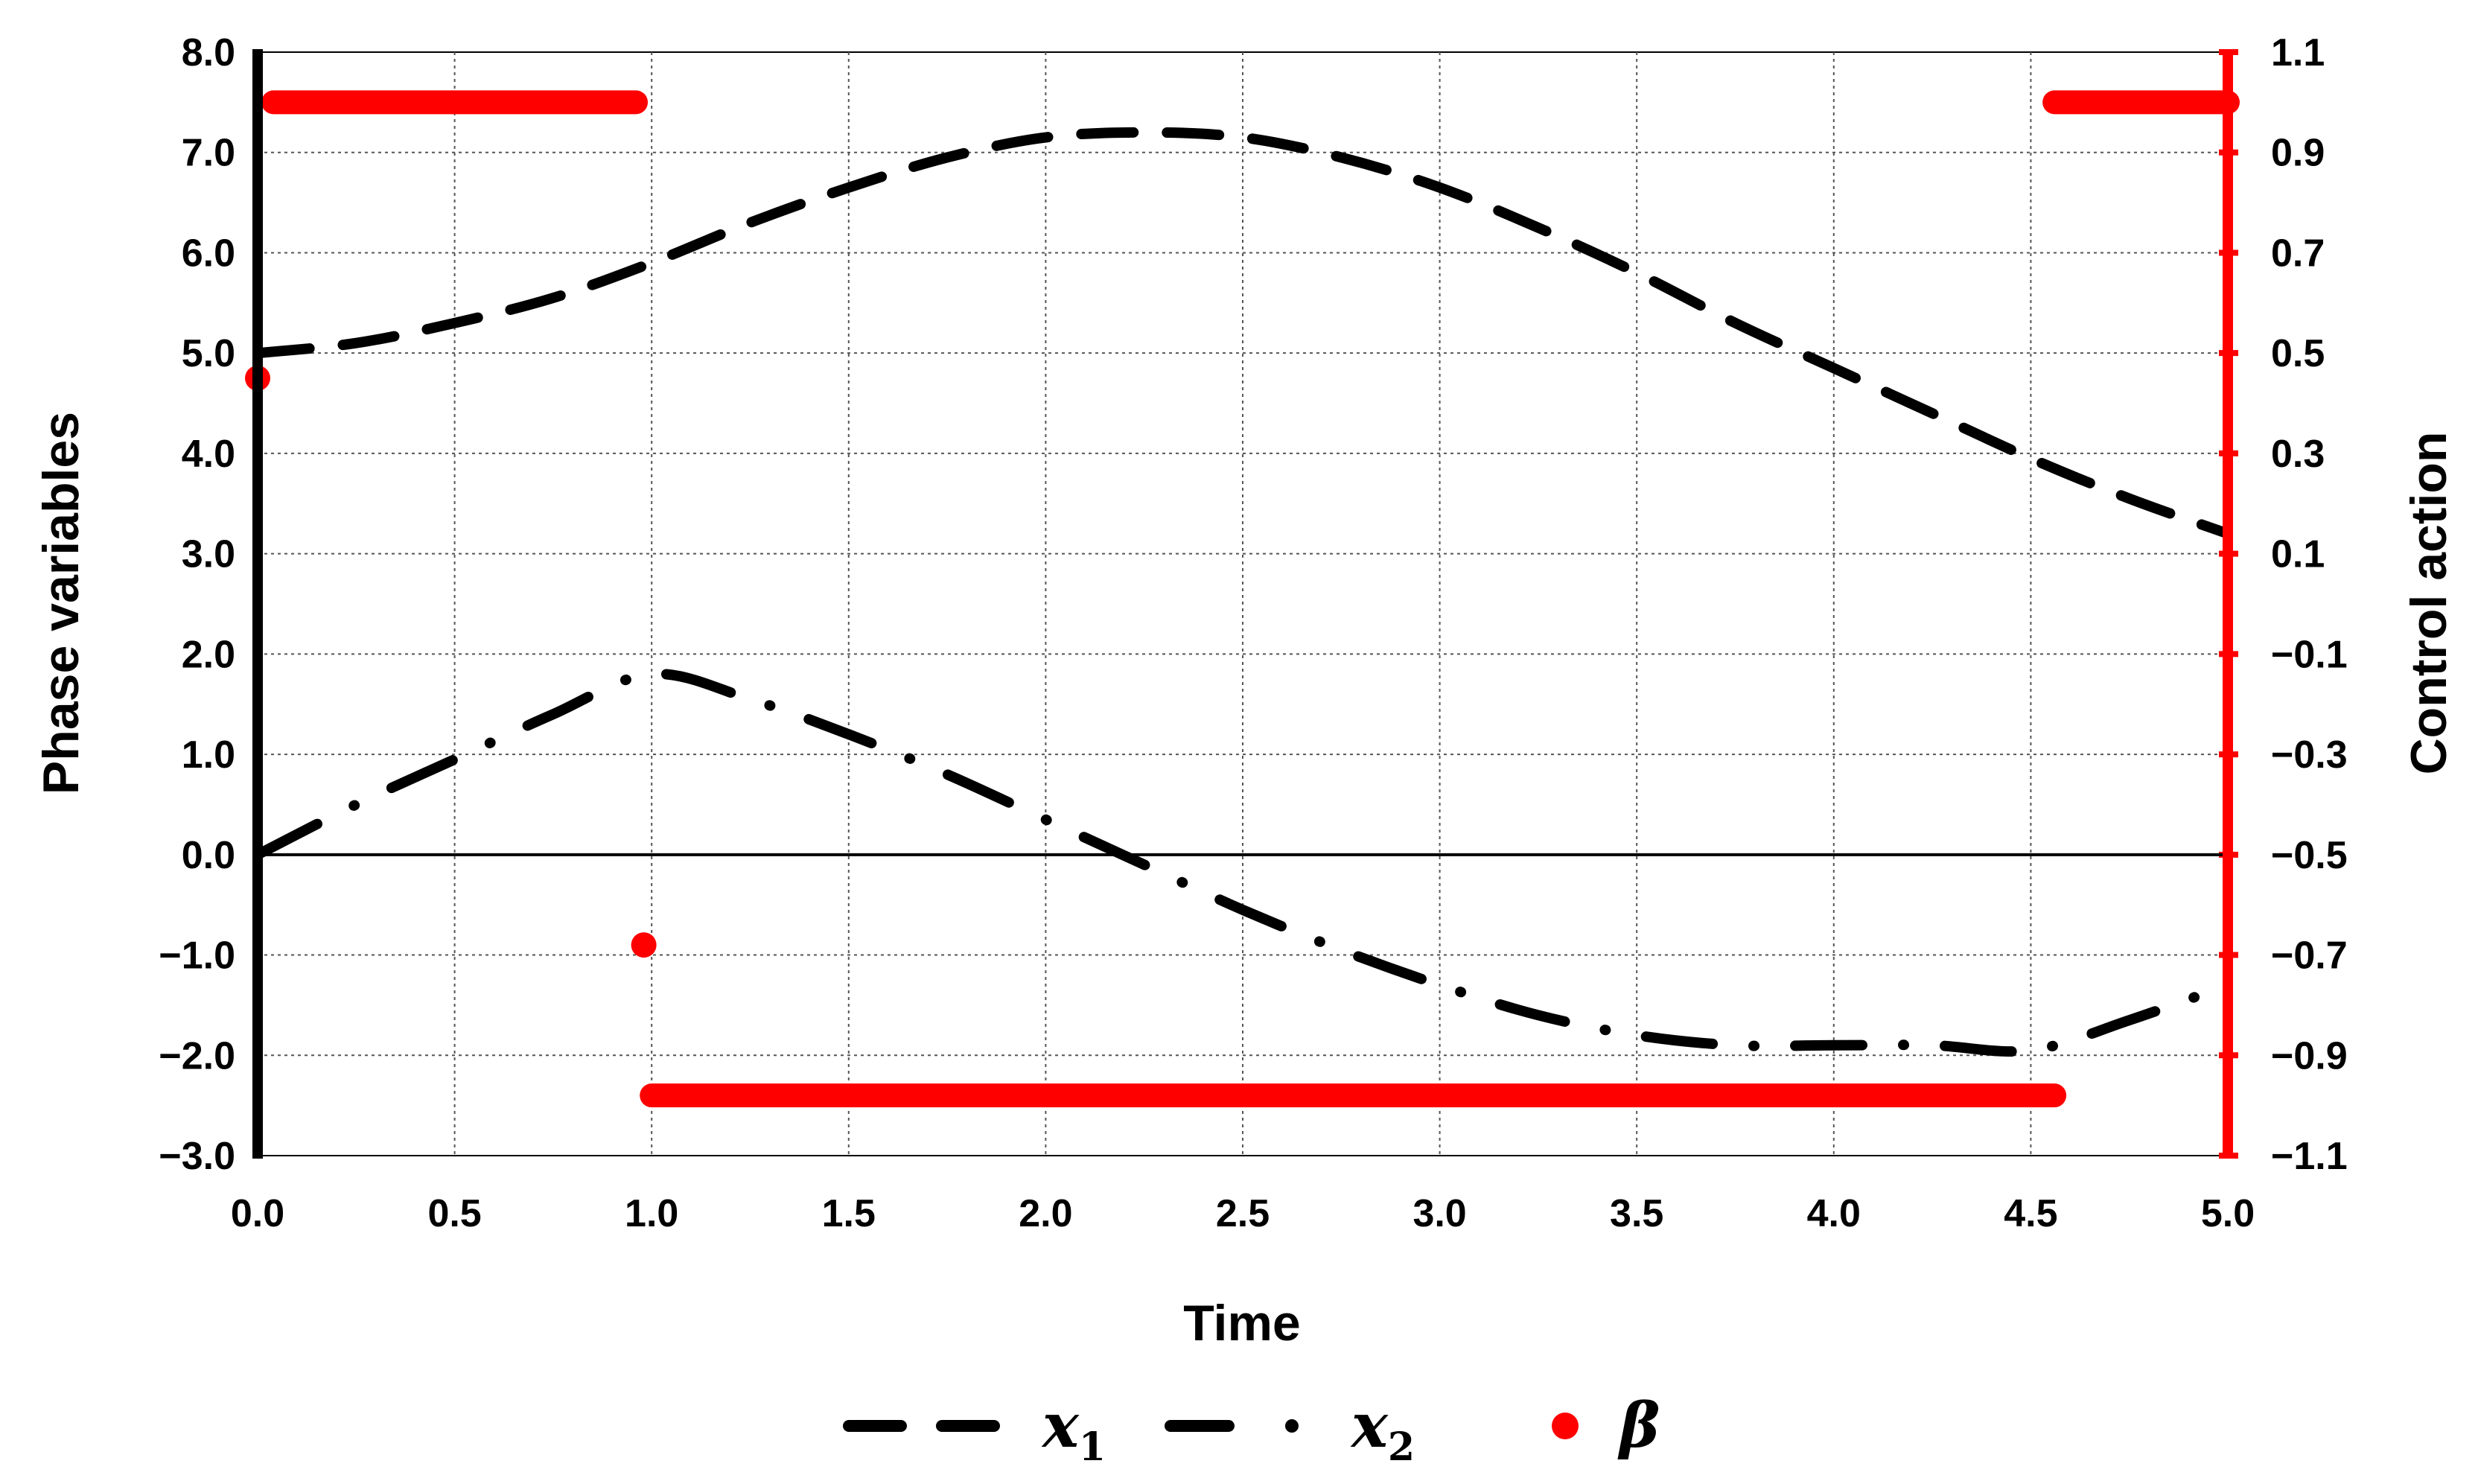 The width and height of the screenshot is (2478, 1484). I want to click on y2-tick-label: −1.1, so click(2309, 1156).